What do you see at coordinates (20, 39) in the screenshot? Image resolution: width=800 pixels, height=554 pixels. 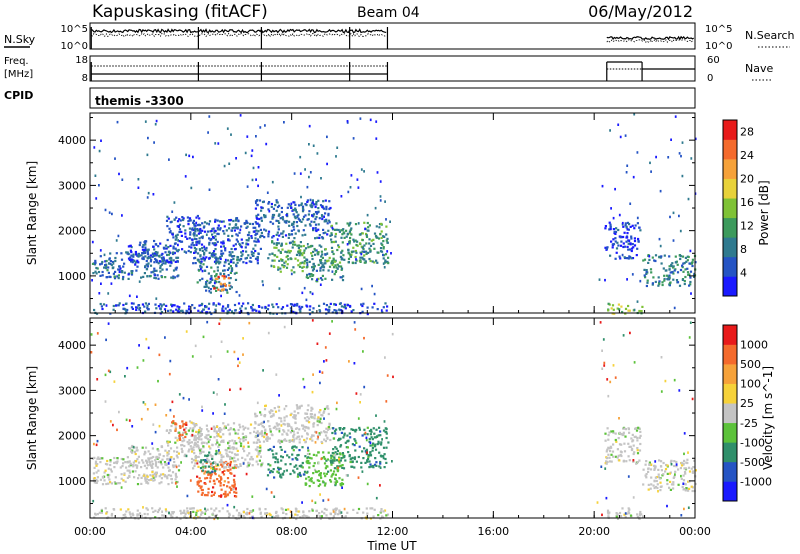 I see `nsky-label: N.Sky` at bounding box center [20, 39].